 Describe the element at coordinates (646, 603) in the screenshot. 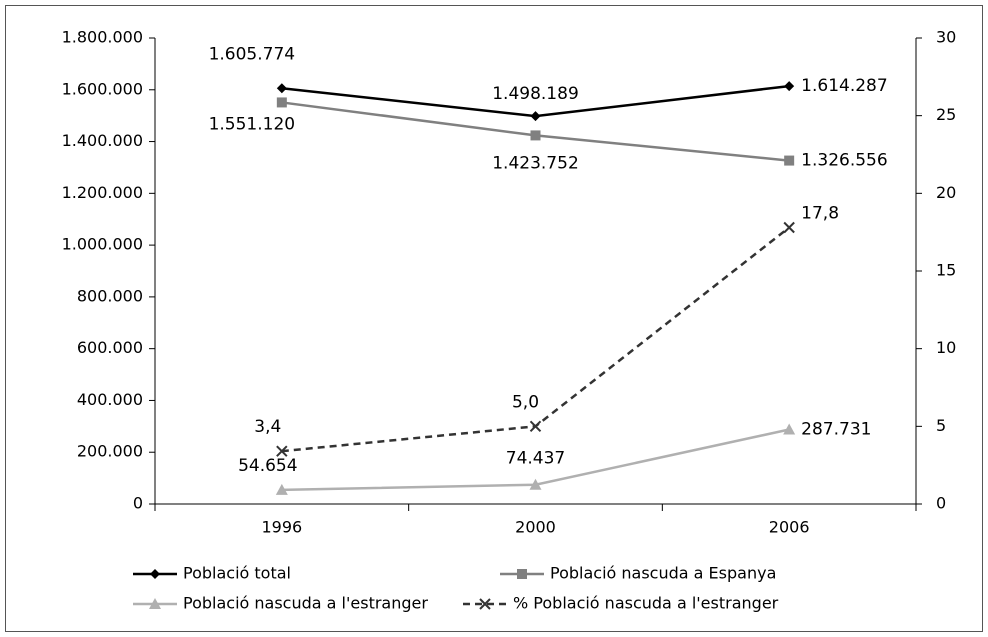

I see `legend-label: % Població nascuda a l'estranger` at that location.